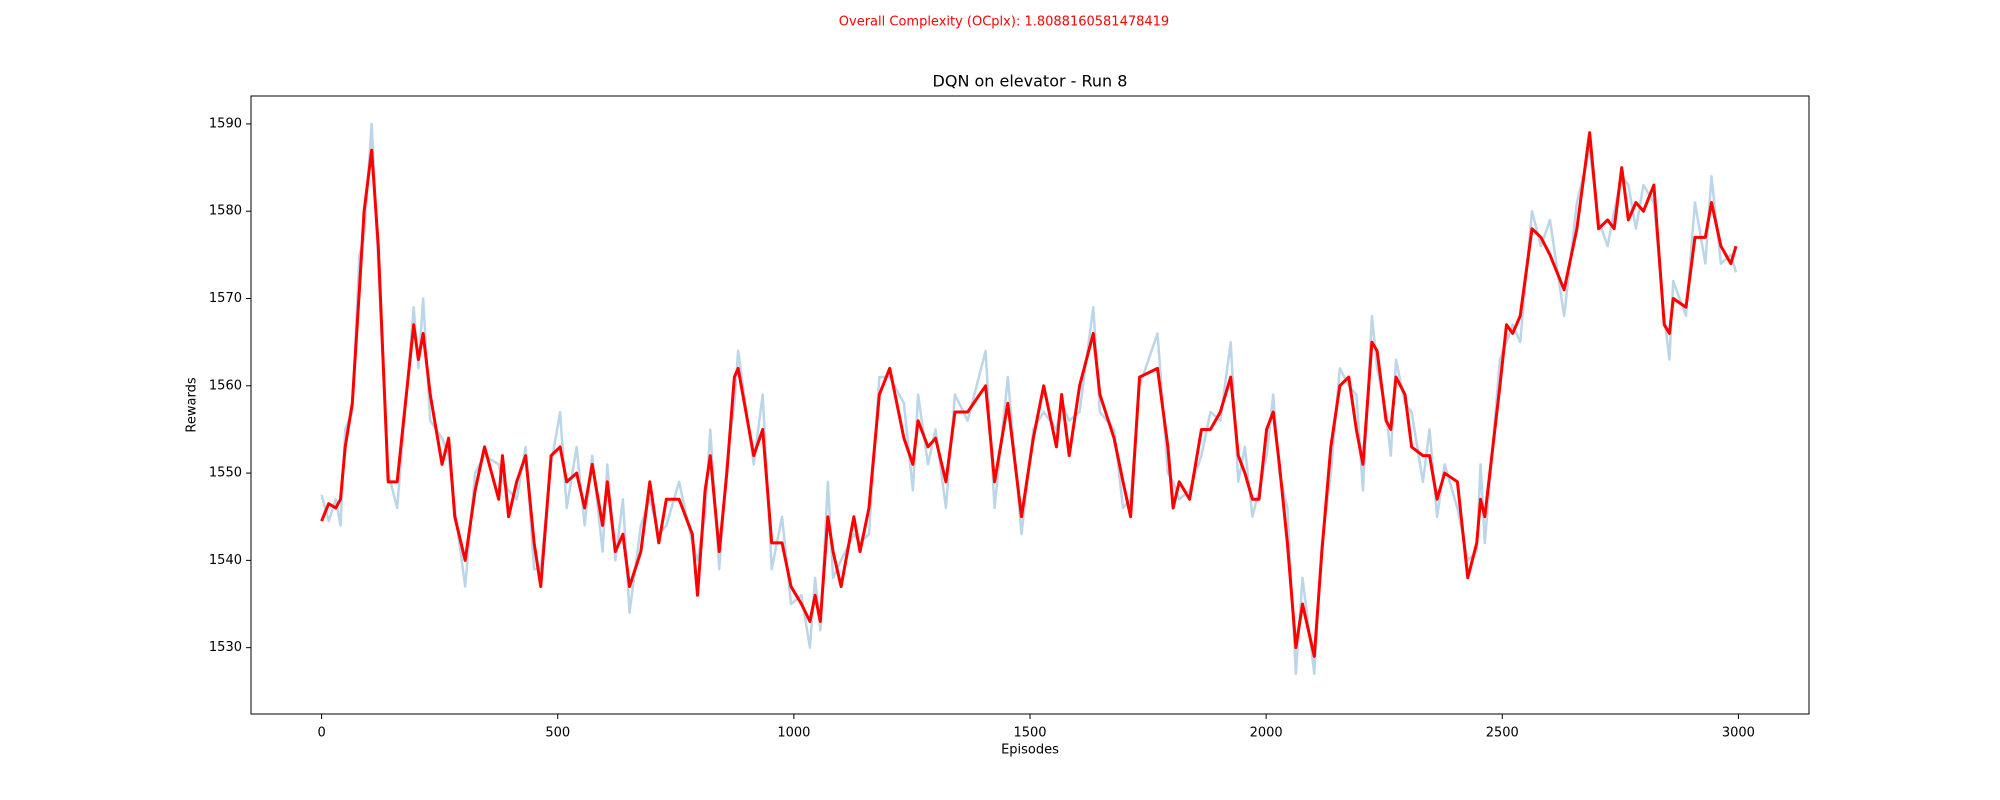  What do you see at coordinates (557, 733) in the screenshot?
I see `x-tick-label: 500` at bounding box center [557, 733].